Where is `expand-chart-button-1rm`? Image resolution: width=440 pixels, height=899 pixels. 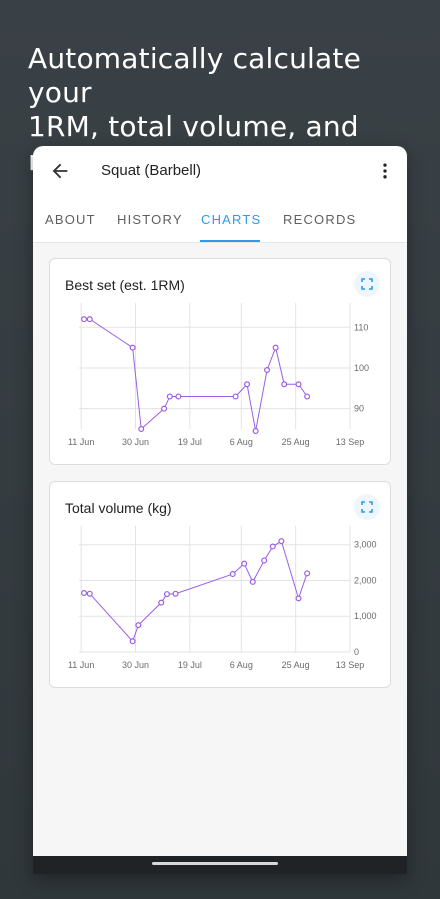
expand-chart-button-1rm is located at coordinates (367, 284).